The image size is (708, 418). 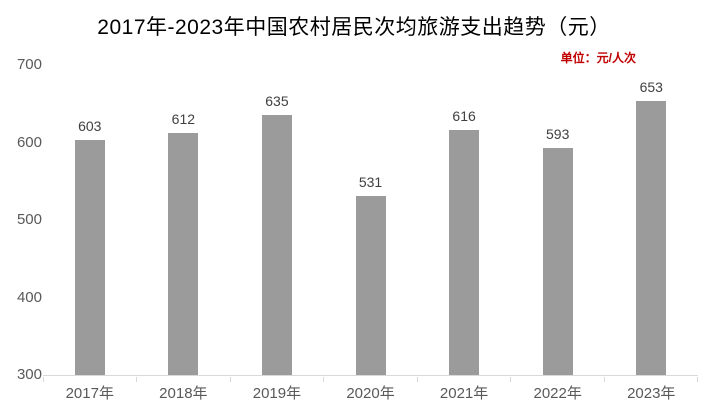 What do you see at coordinates (29, 219) in the screenshot?
I see `y-tick-500: 500` at bounding box center [29, 219].